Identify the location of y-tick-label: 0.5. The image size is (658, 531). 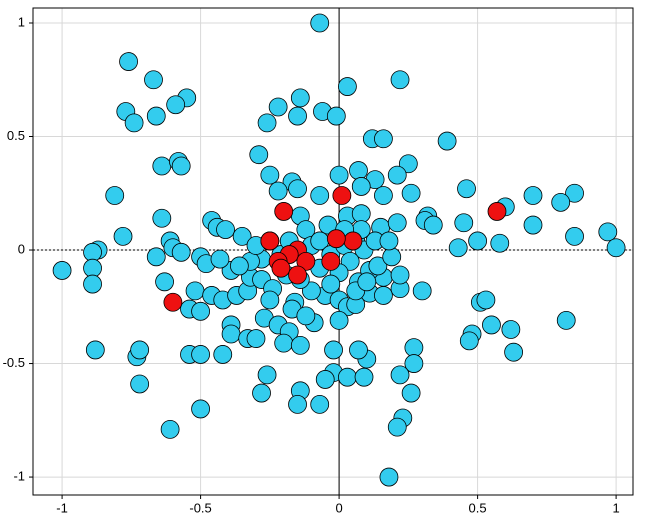
(16, 135).